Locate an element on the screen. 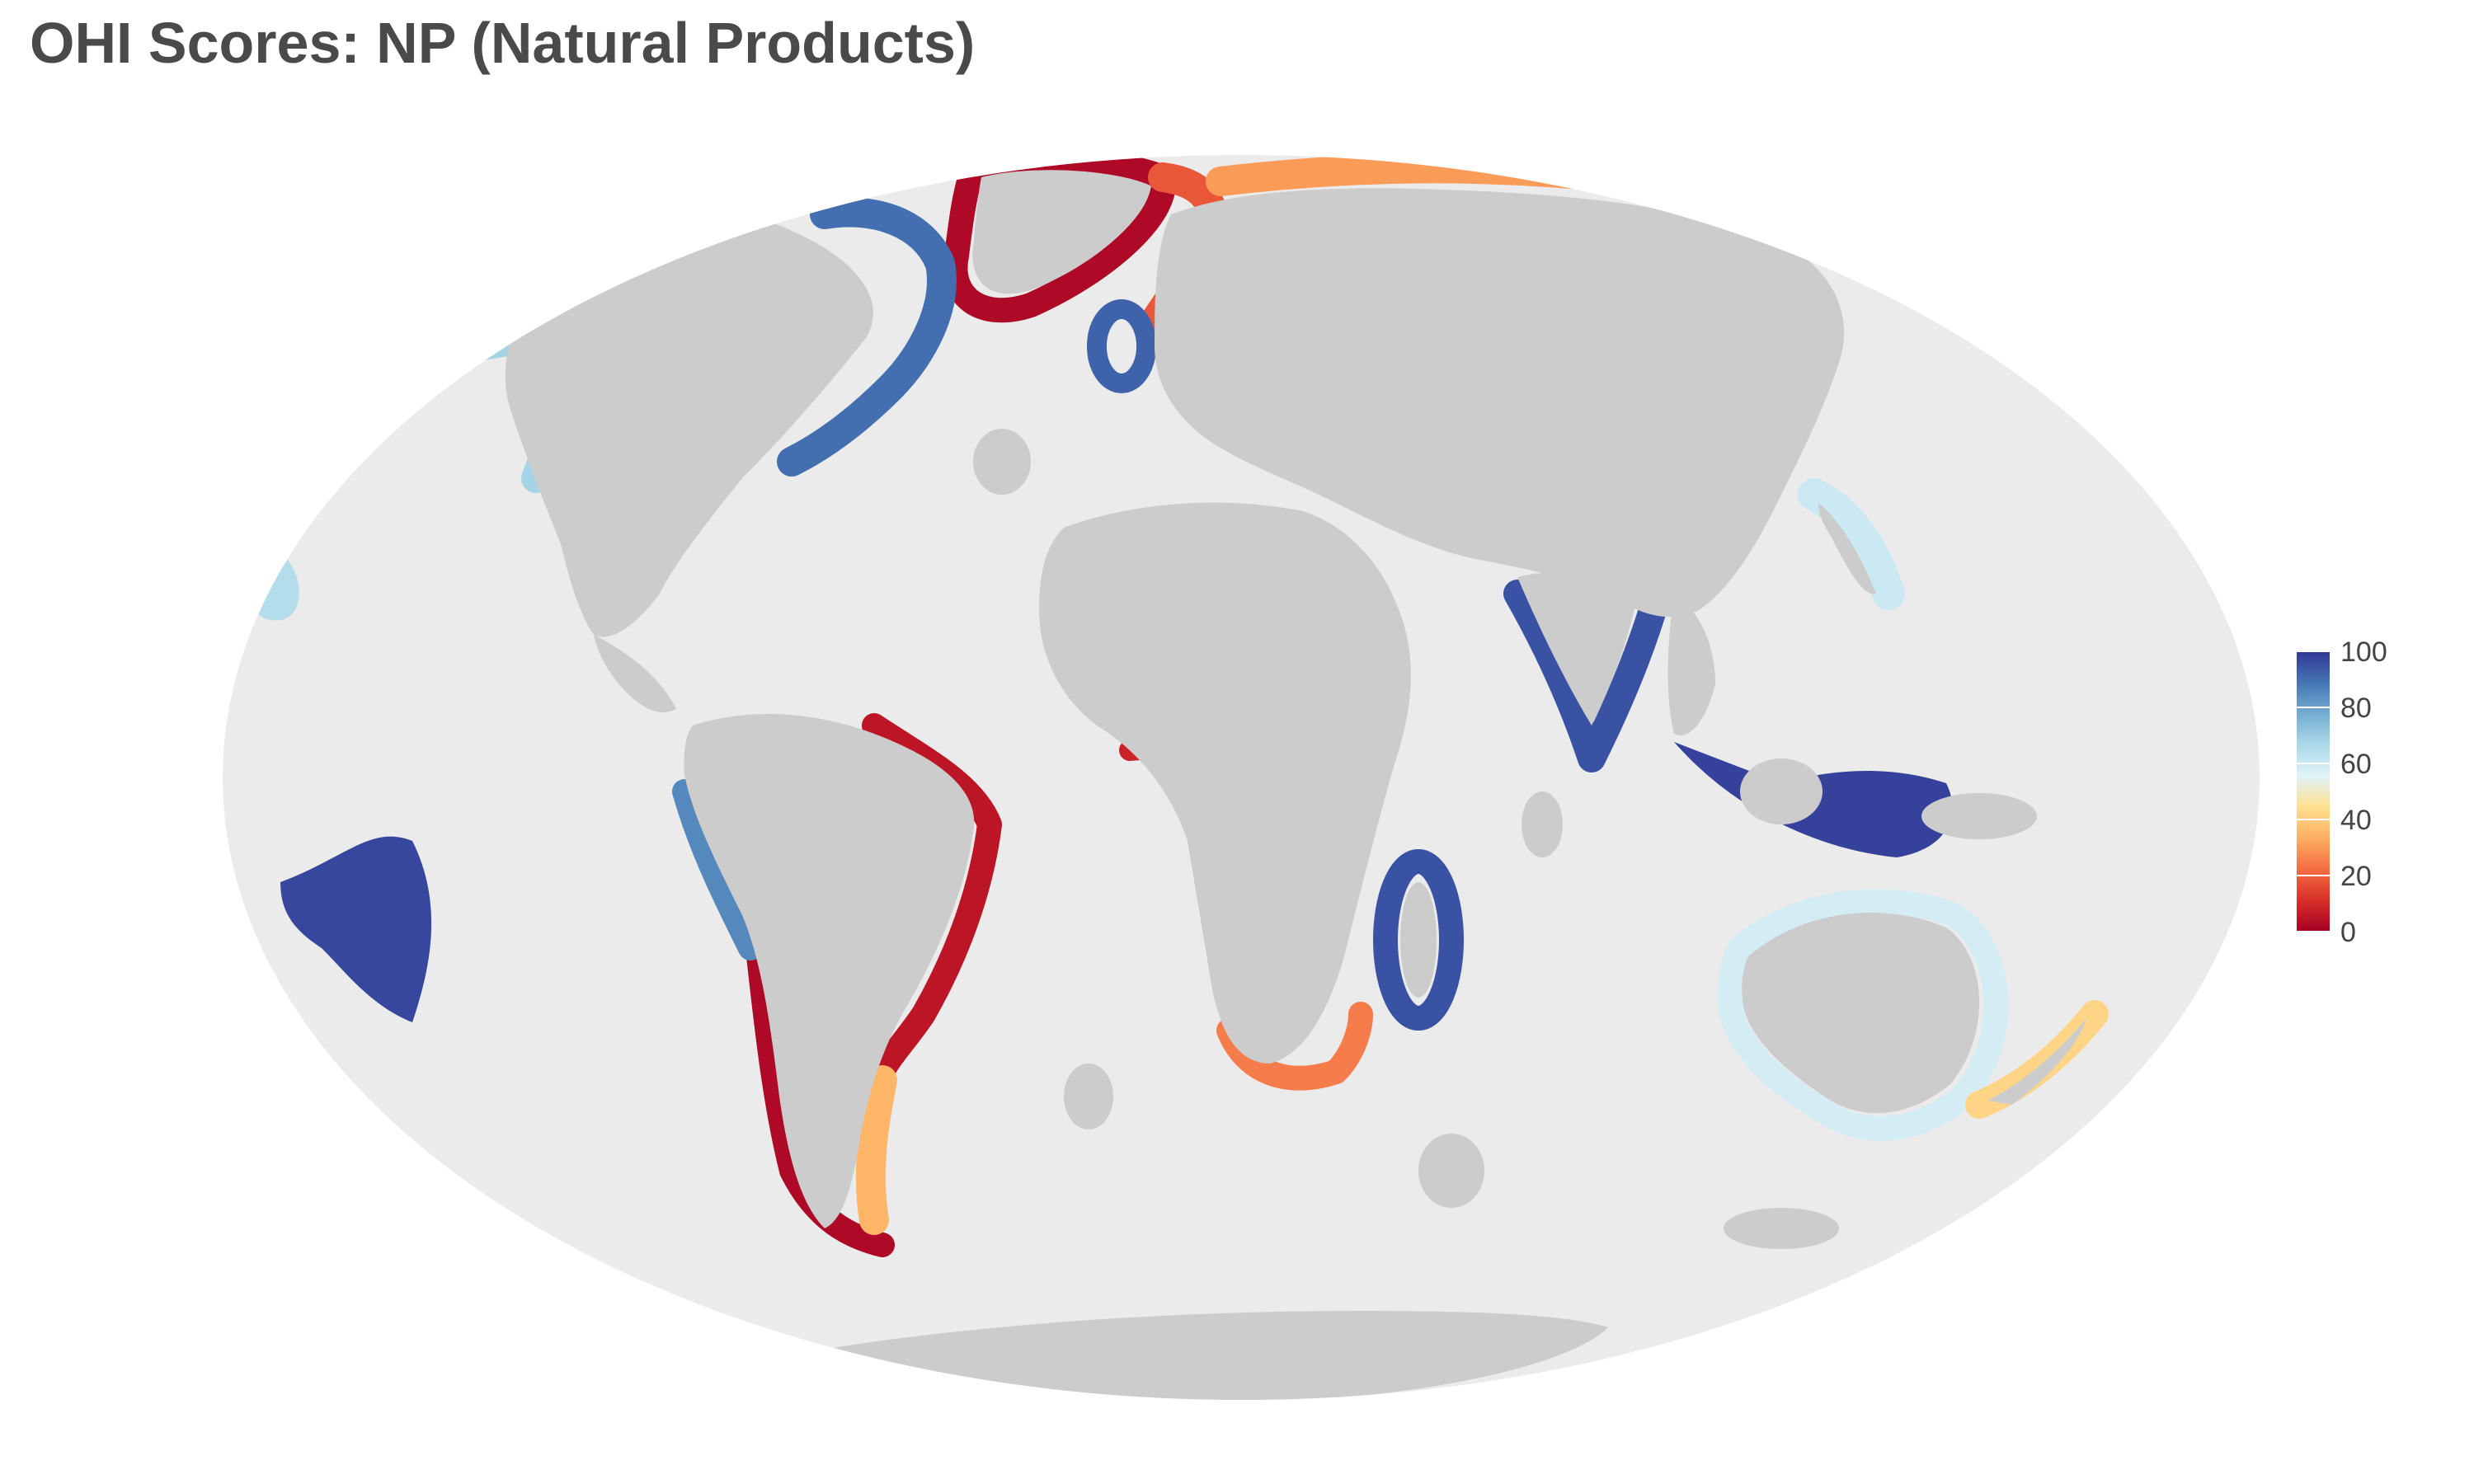 The width and height of the screenshot is (2474, 1484). landmass-africa is located at coordinates (1225, 783).